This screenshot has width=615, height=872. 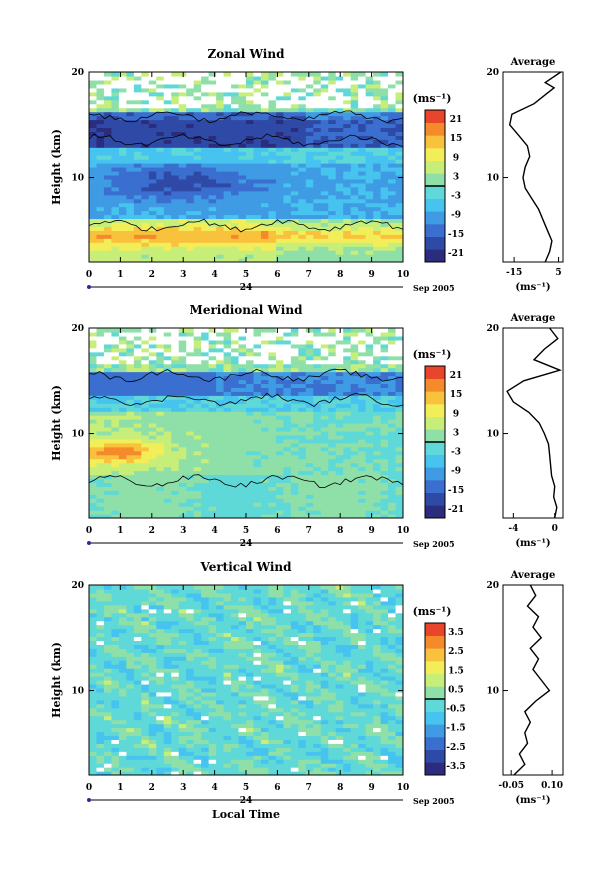 What do you see at coordinates (435, 512) in the screenshot?
I see `colorbar-segment` at bounding box center [435, 512].